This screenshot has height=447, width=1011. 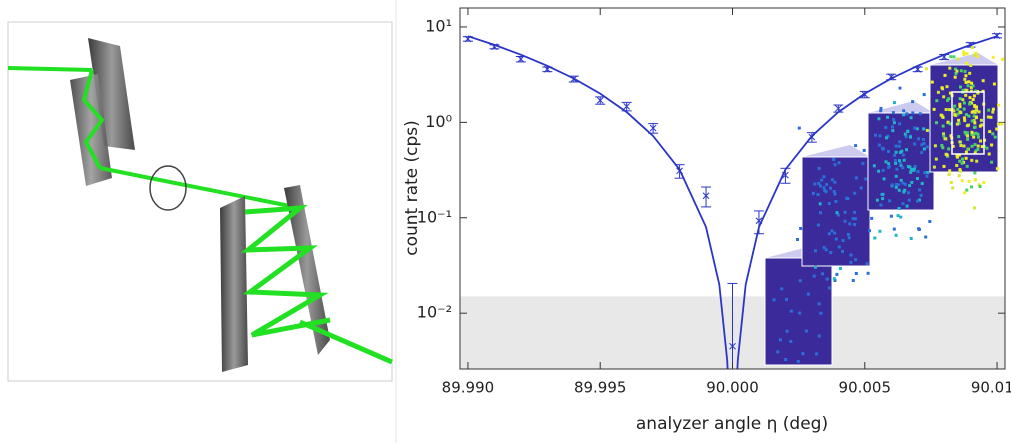 What do you see at coordinates (93, 119) in the screenshot?
I see `beam` at bounding box center [93, 119].